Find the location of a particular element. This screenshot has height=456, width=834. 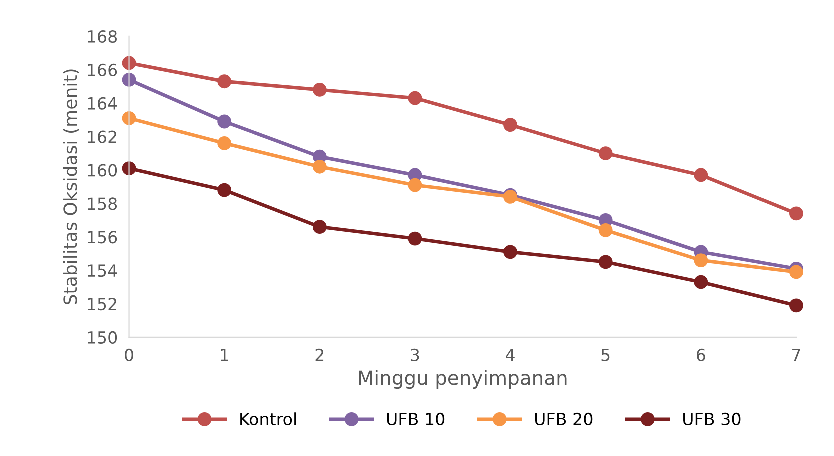

legend-label: Kontrol is located at coordinates (268, 419).